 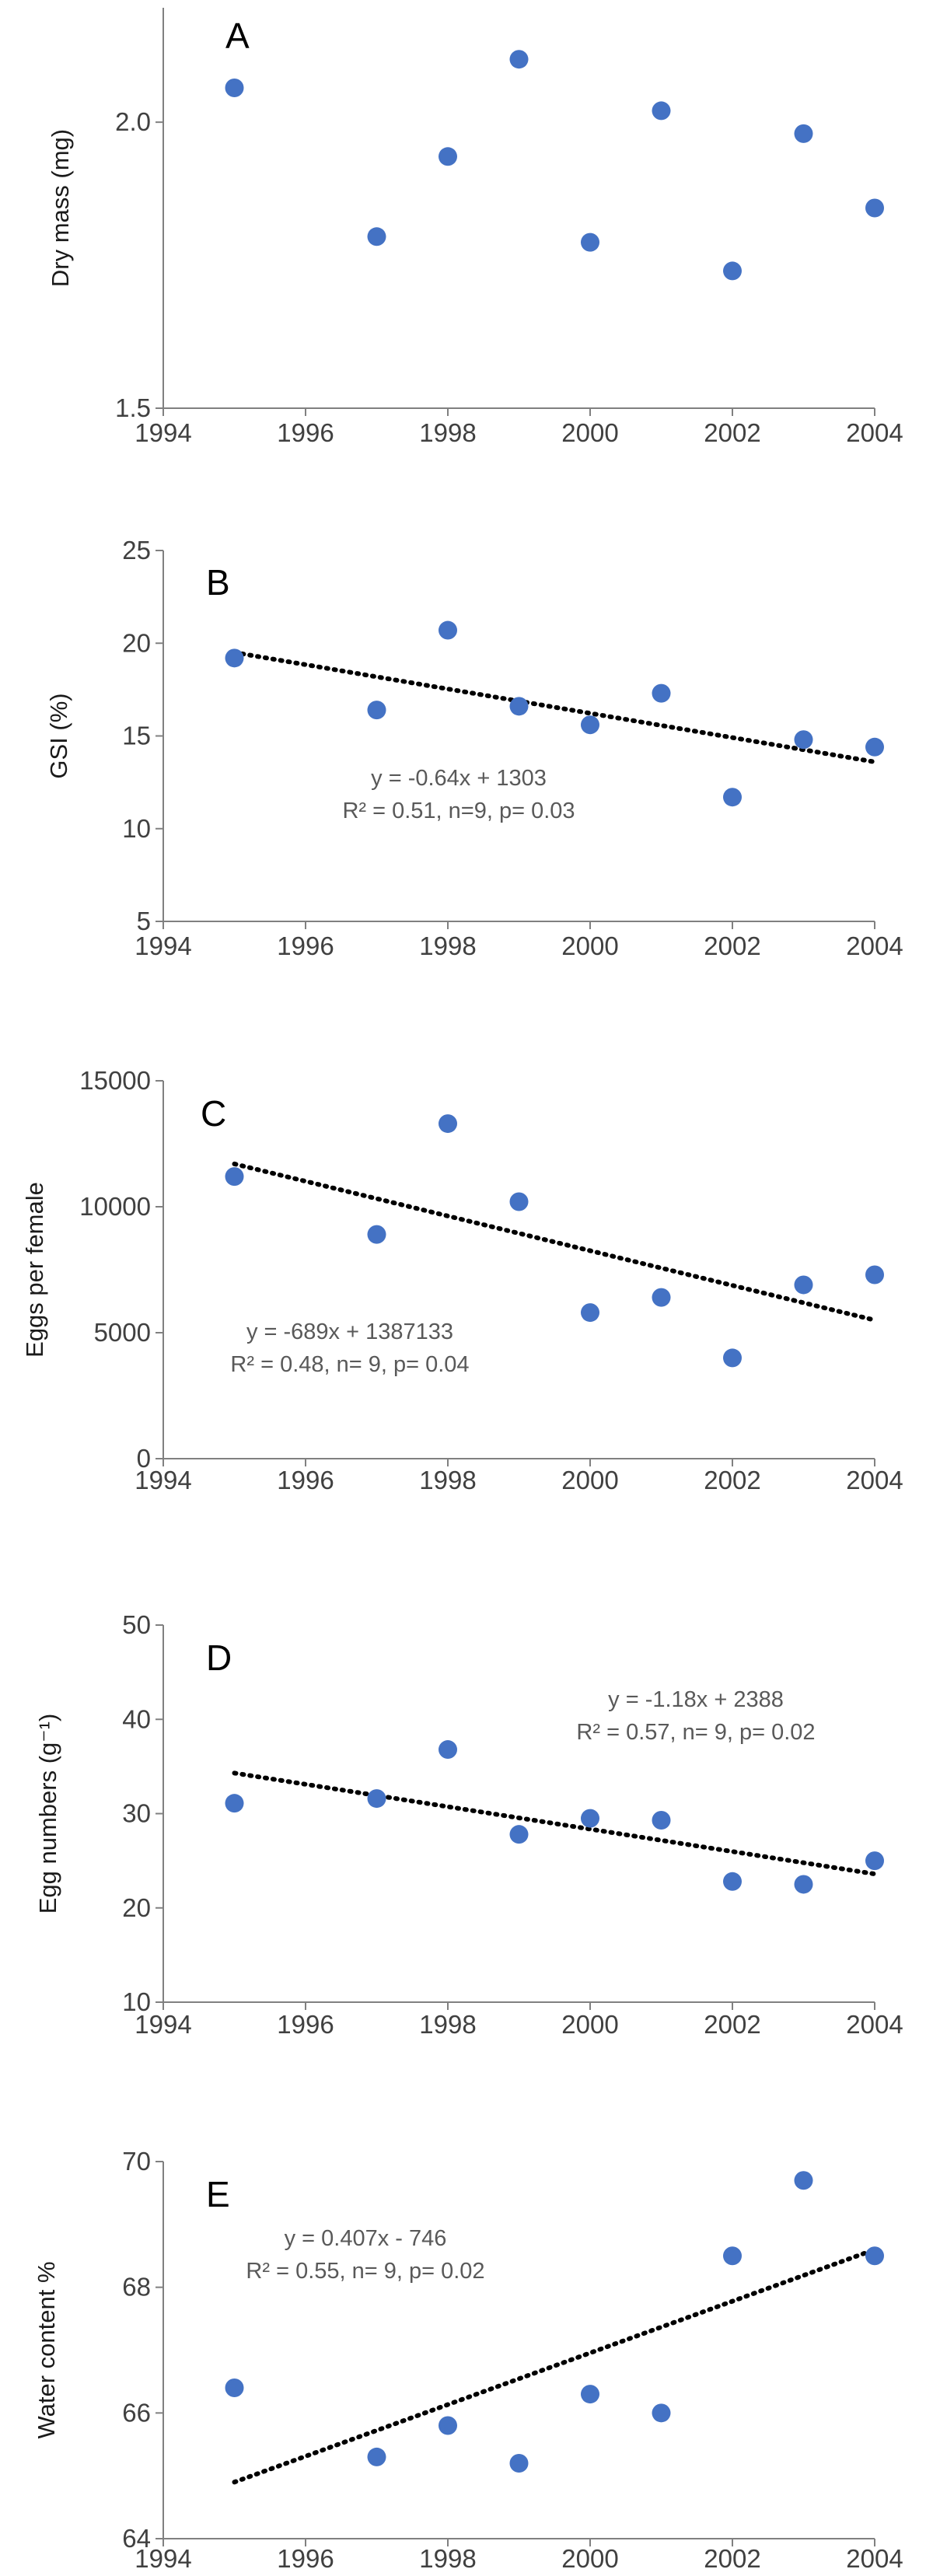 I want to click on regression-equation: y = -689x + 1387133, so click(x=349, y=1331).